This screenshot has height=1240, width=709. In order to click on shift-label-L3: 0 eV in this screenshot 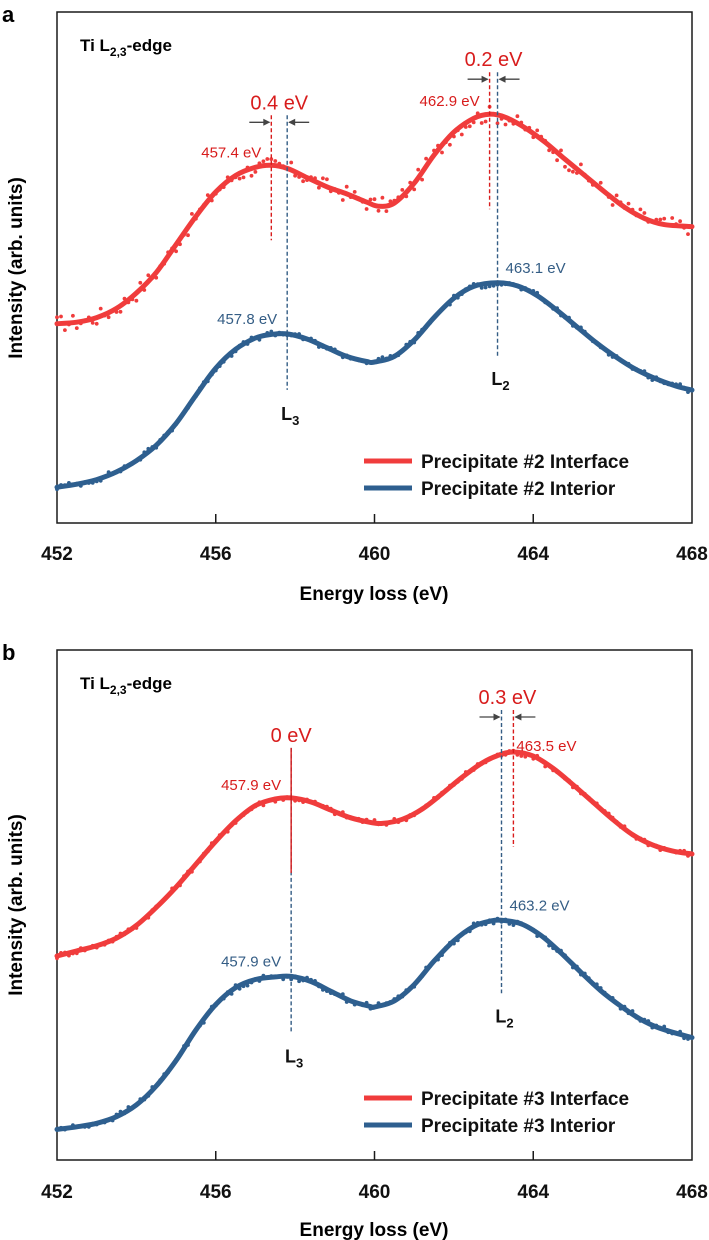, I will do `click(292, 736)`.